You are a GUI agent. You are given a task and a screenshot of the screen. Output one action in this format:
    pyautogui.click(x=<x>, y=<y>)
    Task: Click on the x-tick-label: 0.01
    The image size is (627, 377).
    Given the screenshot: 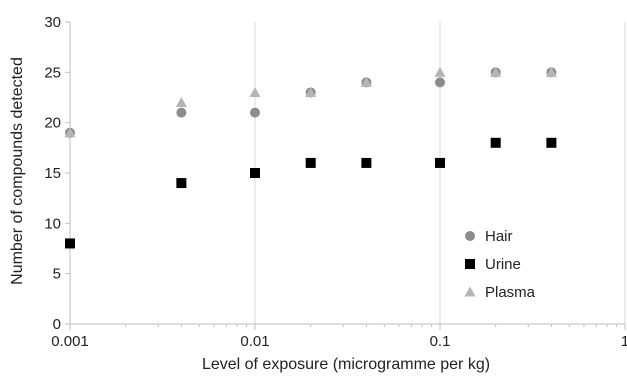 What is the action you would take?
    pyautogui.click(x=254, y=341)
    